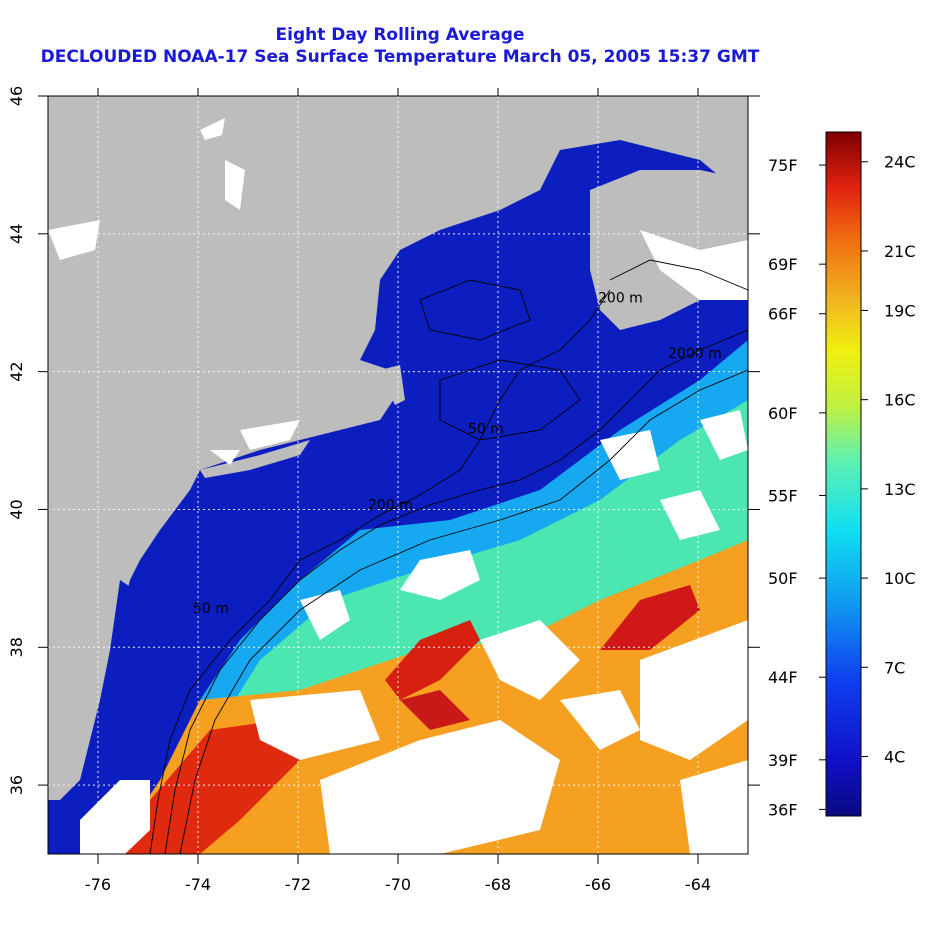 The height and width of the screenshot is (950, 950). Describe the element at coordinates (695, 354) in the screenshot. I see `contour-label: 2000 m` at that location.